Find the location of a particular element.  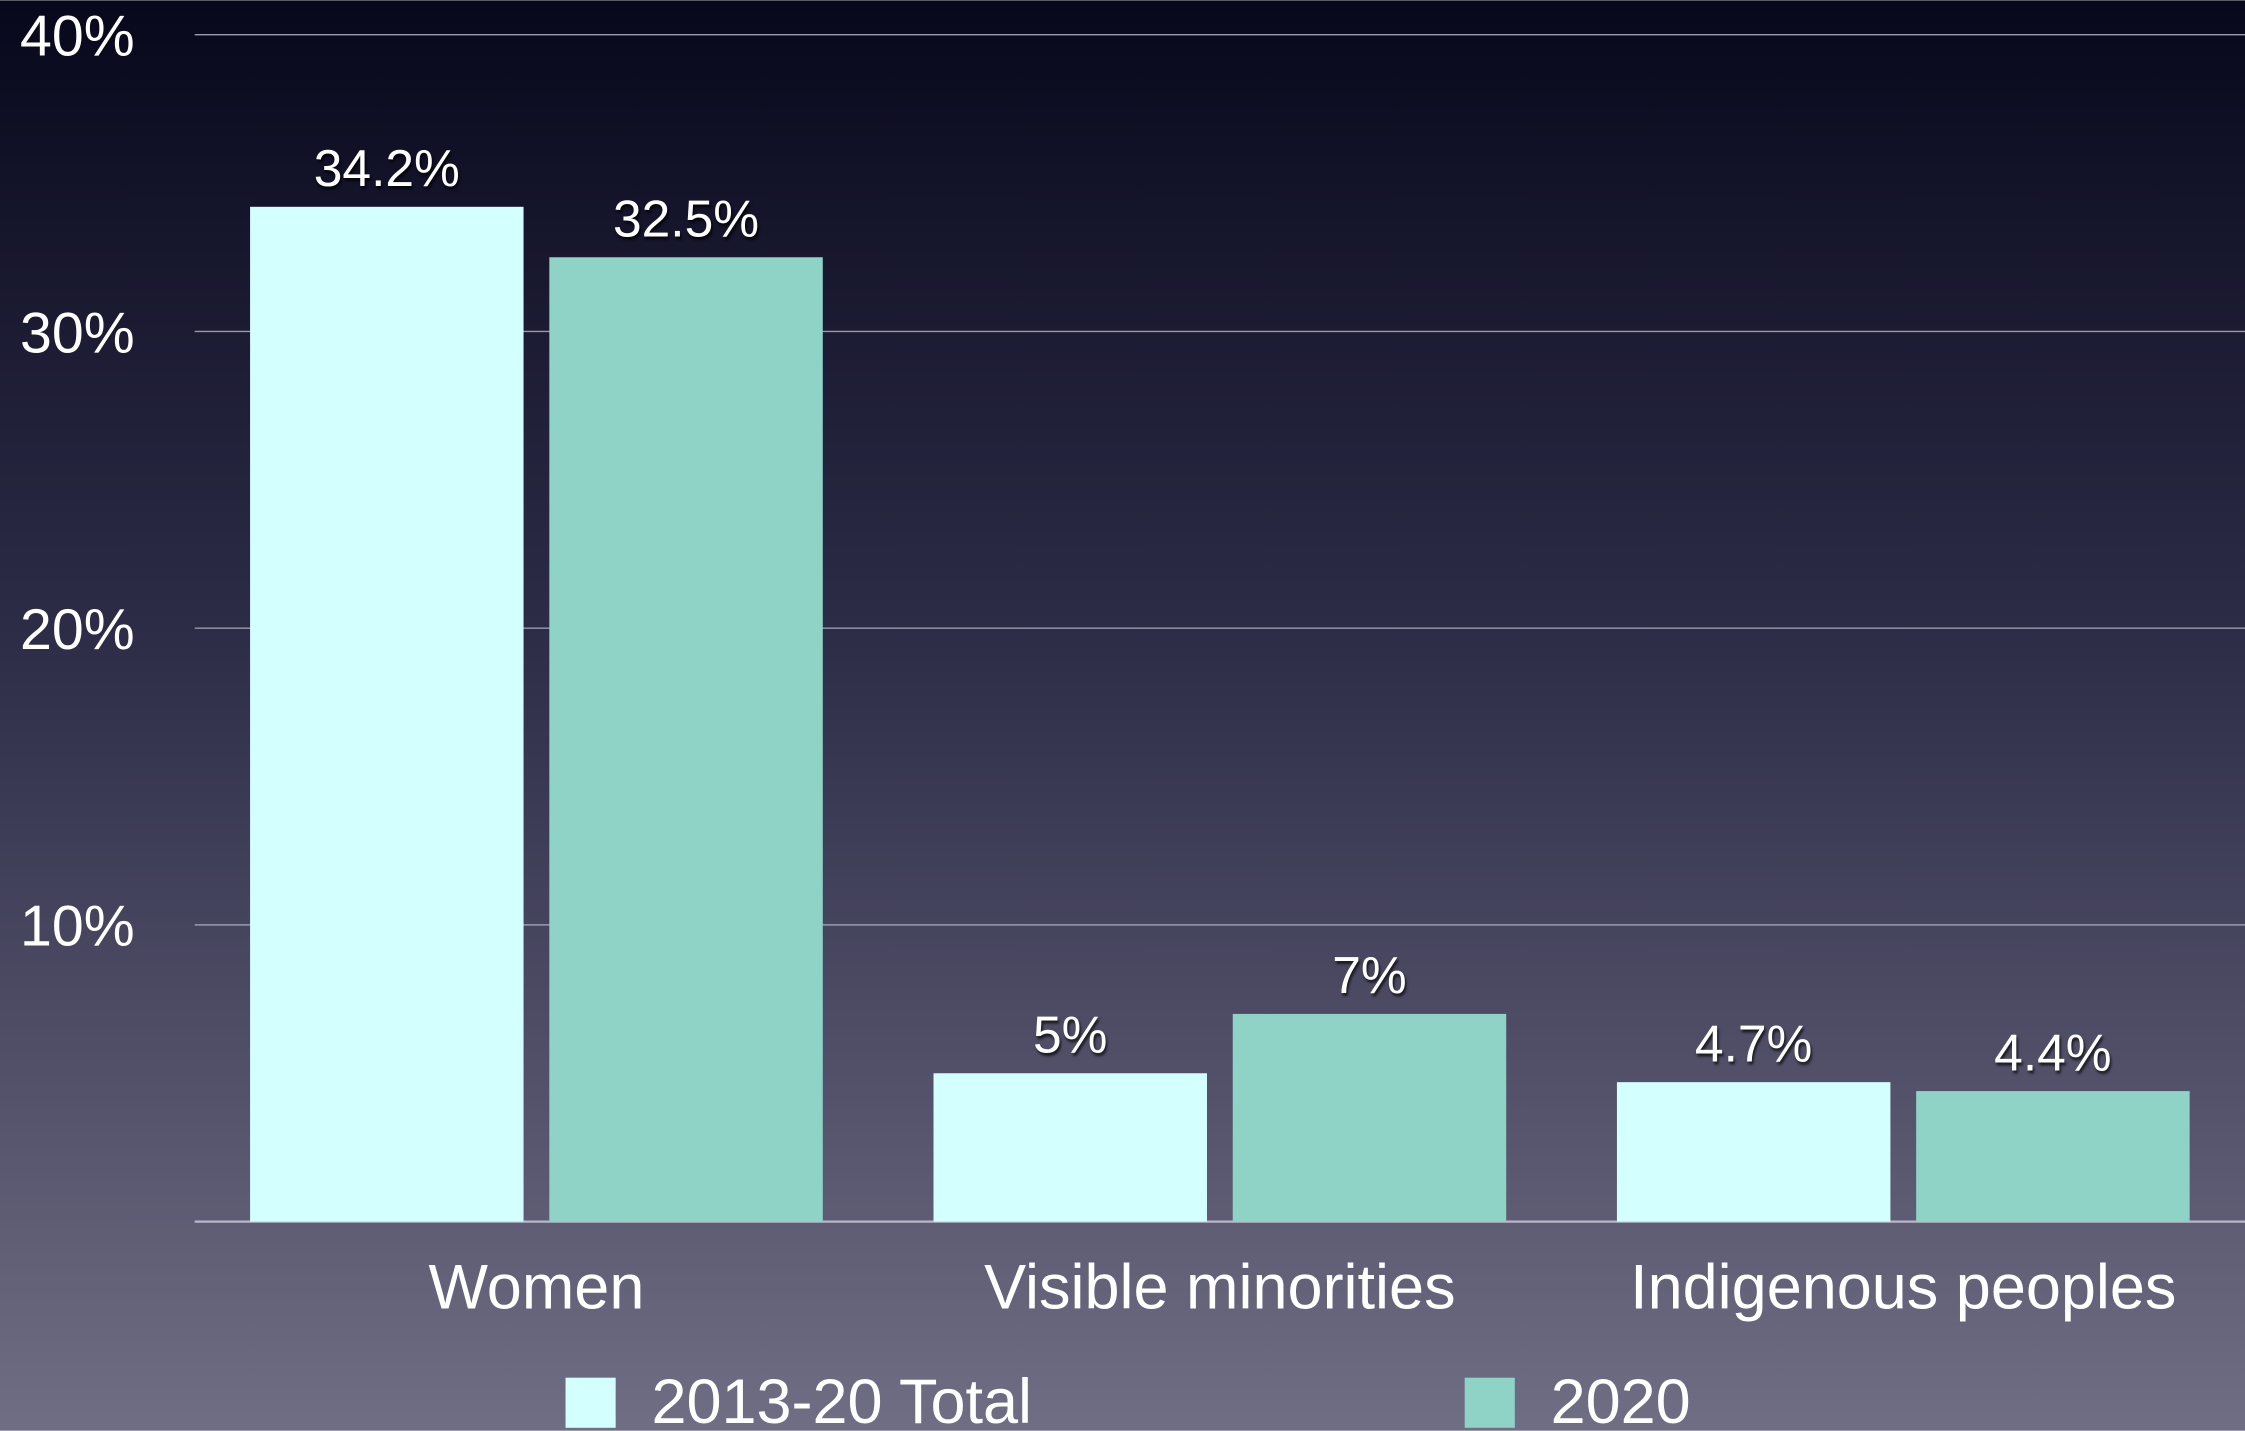

y-tick-label: 10% is located at coordinates (77, 927).